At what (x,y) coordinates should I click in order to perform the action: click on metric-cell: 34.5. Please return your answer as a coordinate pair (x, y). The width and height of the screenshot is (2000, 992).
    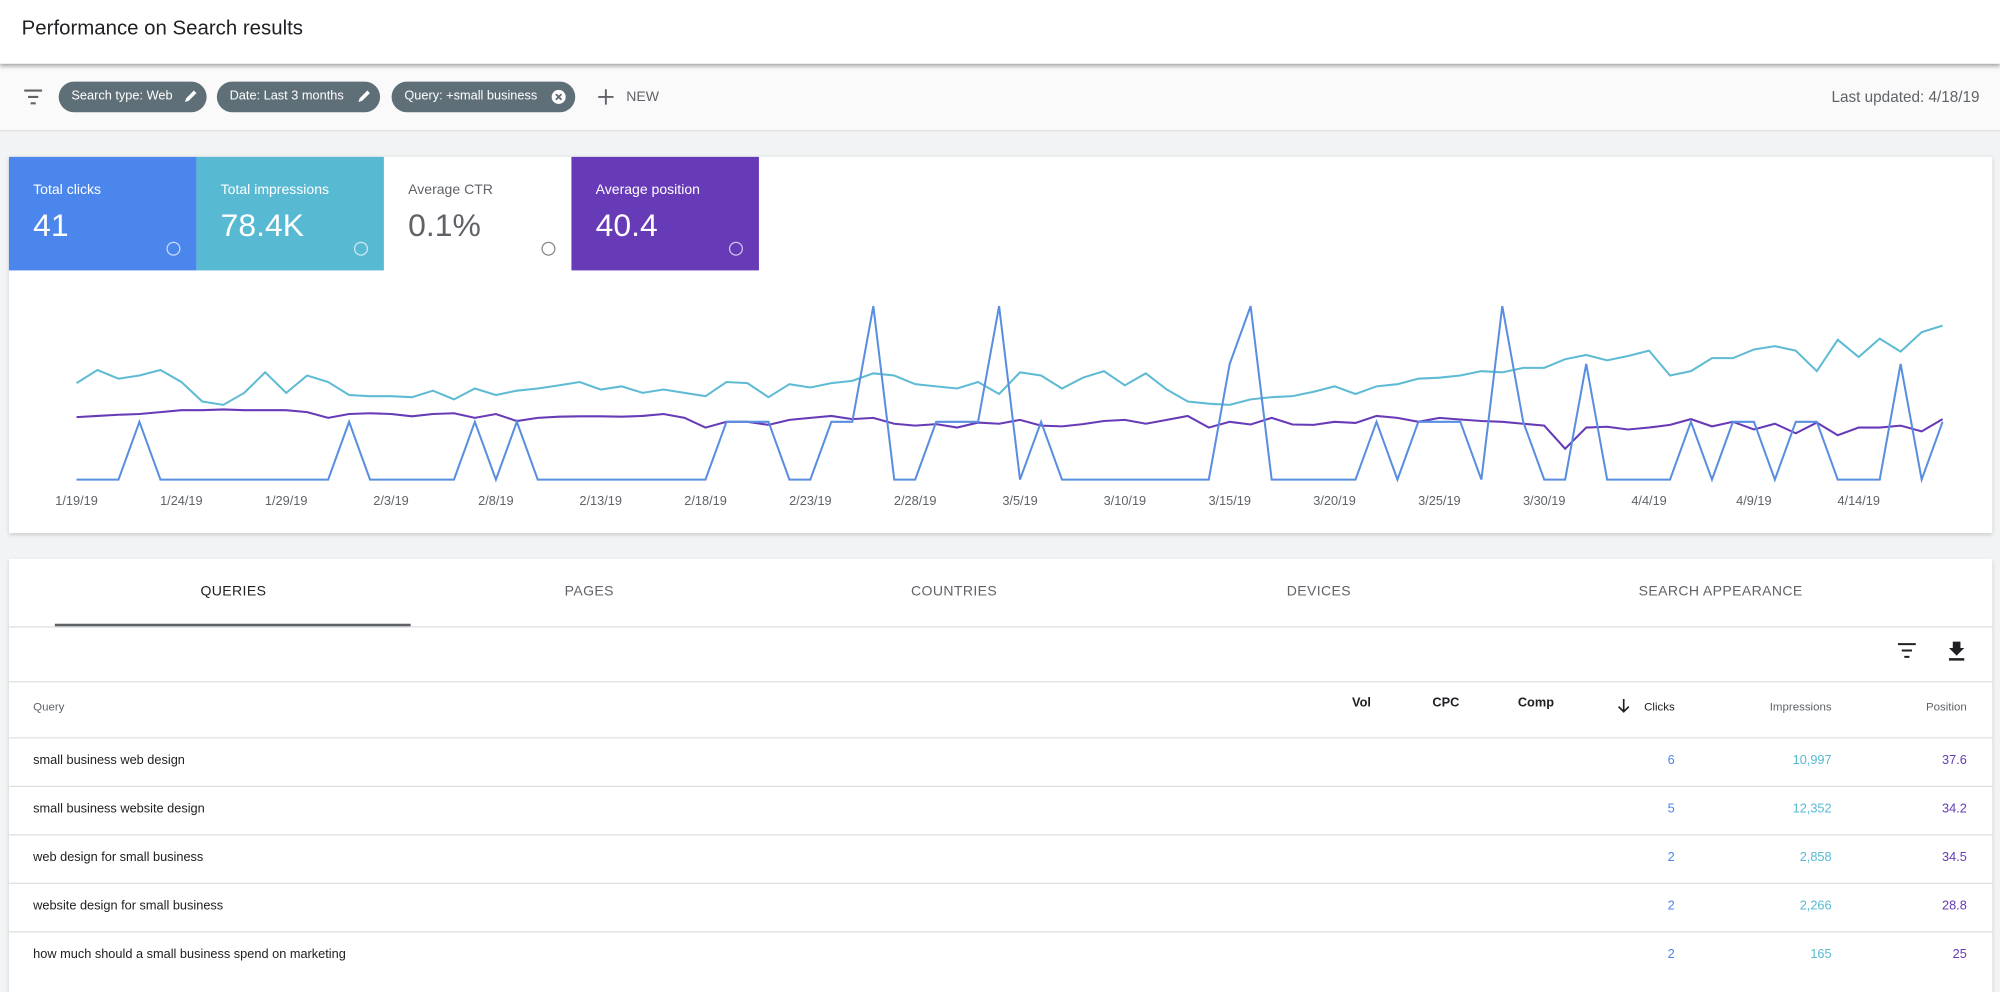
    Looking at the image, I should click on (1954, 857).